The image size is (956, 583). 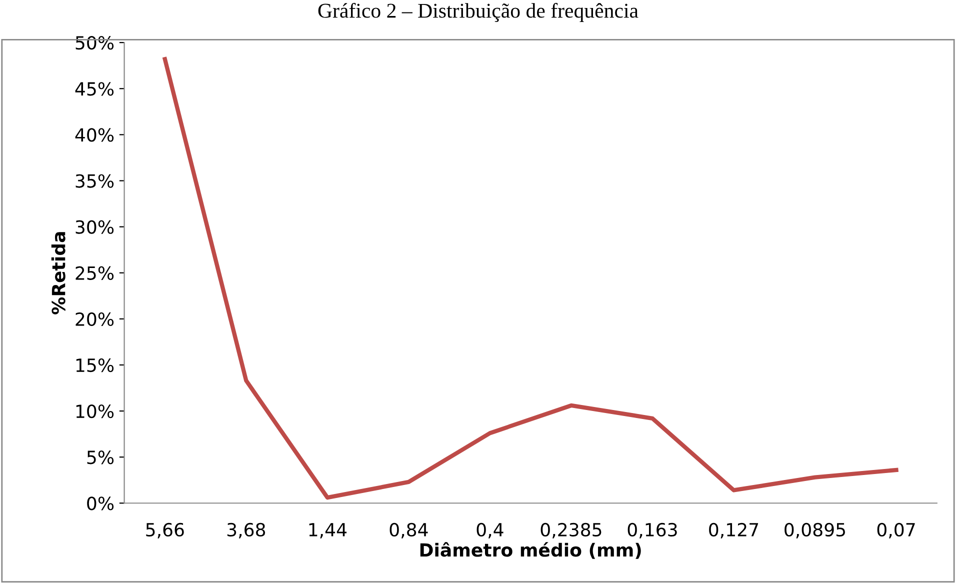 What do you see at coordinates (95, 365) in the screenshot?
I see `y-tick-label: 15%` at bounding box center [95, 365].